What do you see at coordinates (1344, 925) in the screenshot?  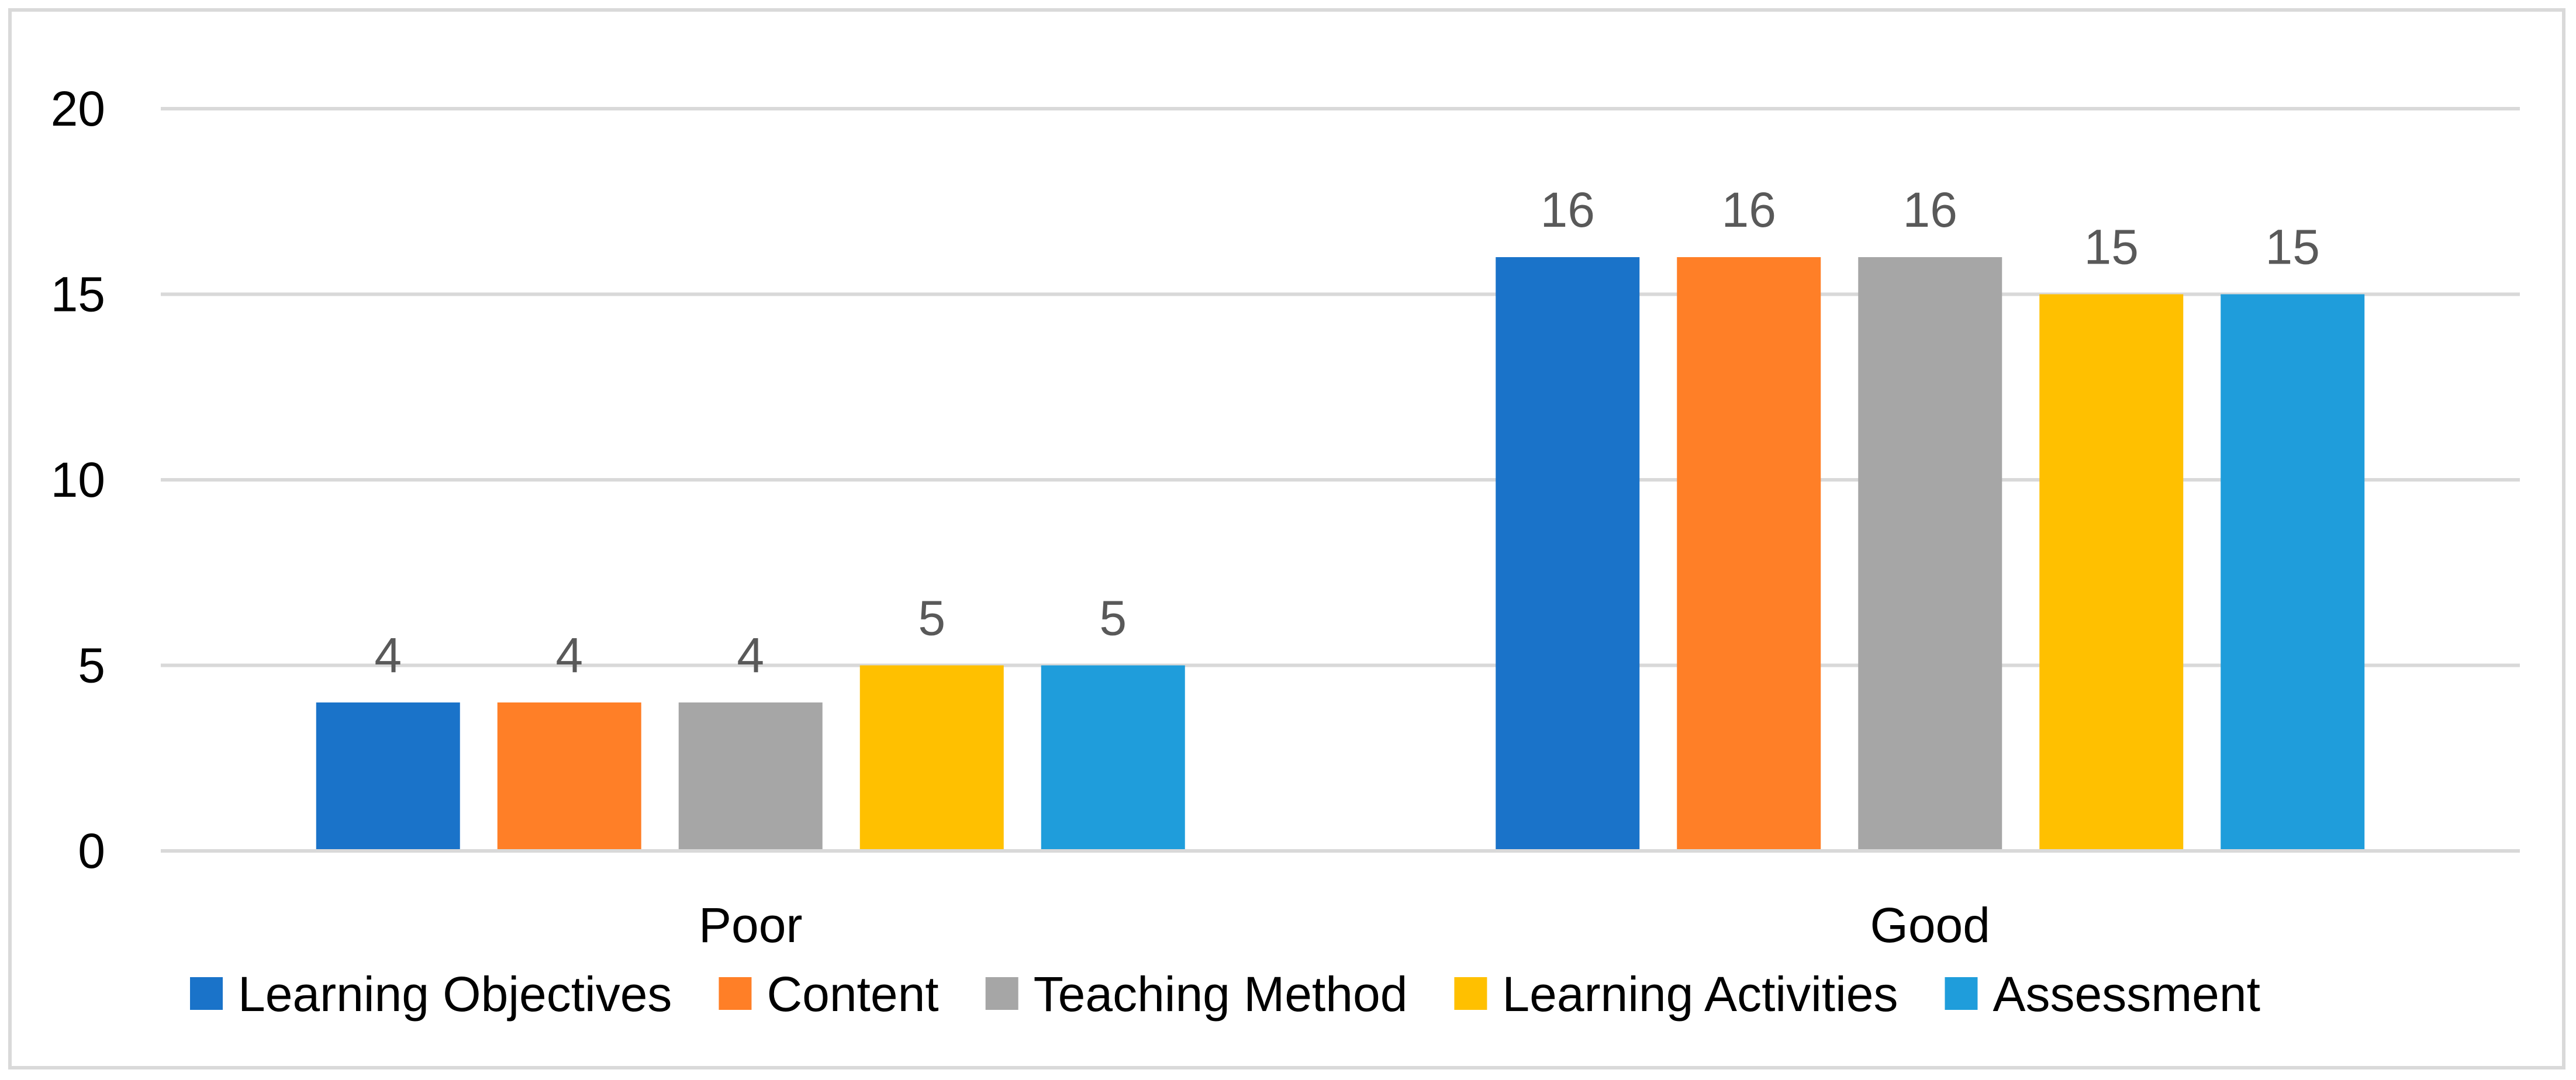 I see `category-labels: Poor Good` at bounding box center [1344, 925].